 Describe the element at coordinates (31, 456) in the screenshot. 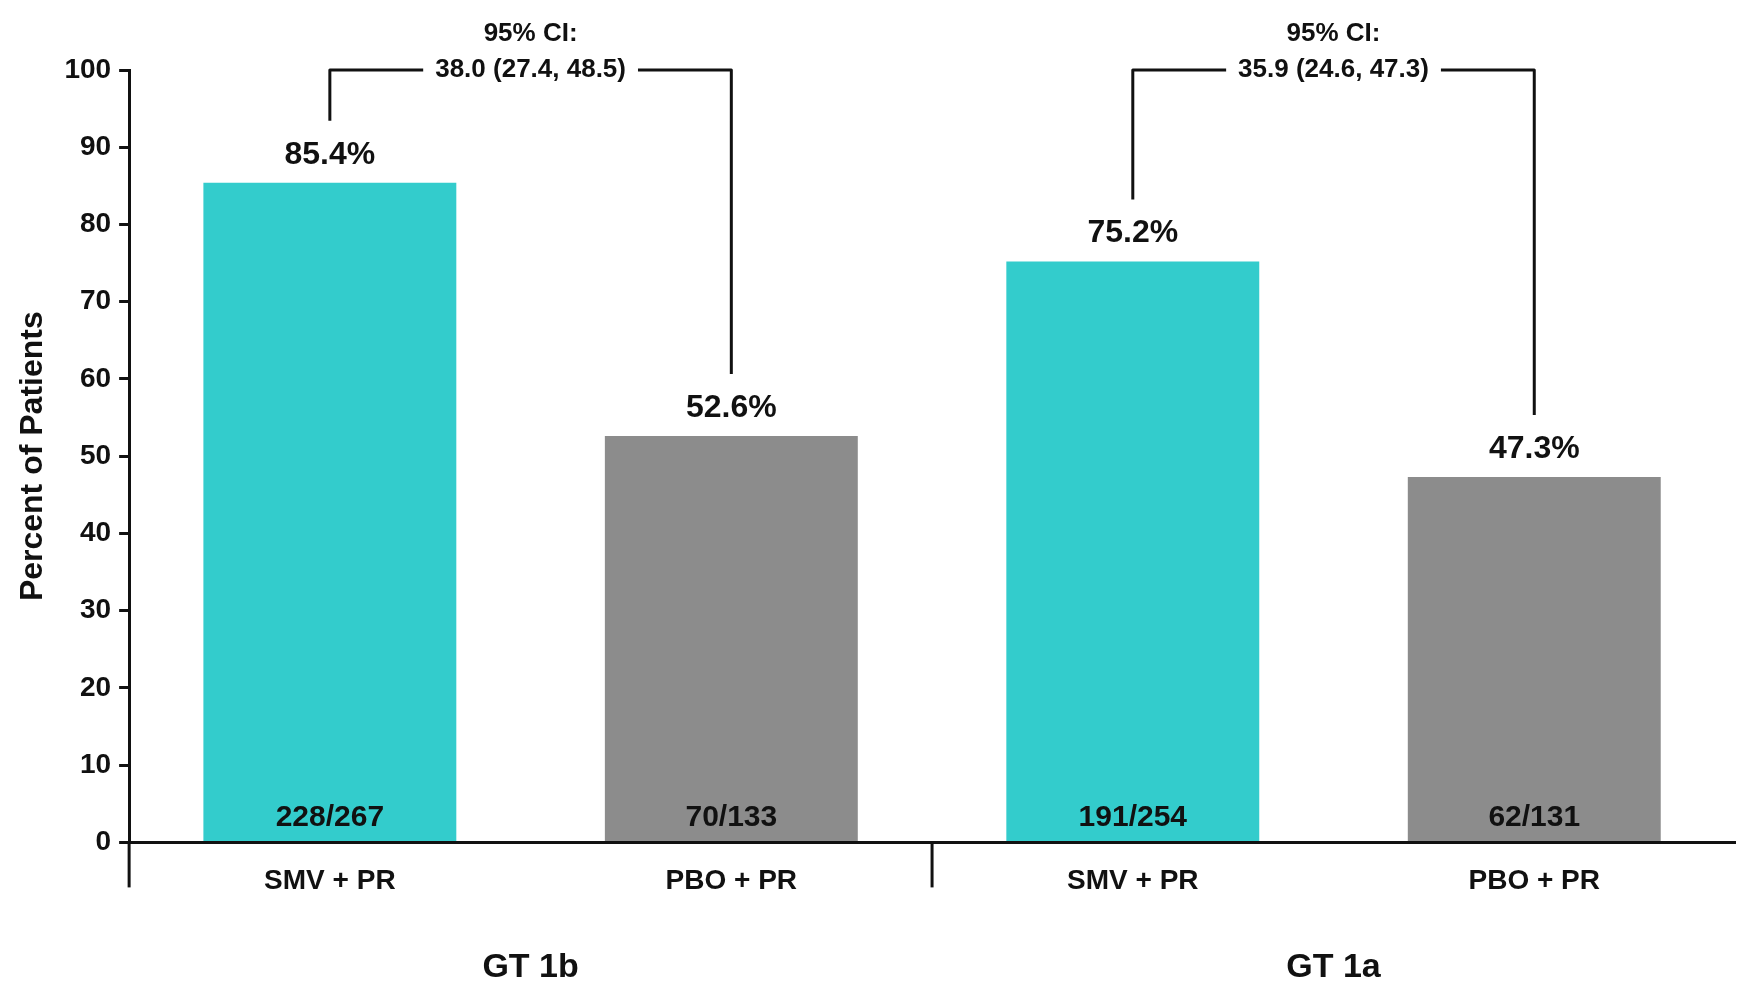

I see `y-axis-title: Percent of Patients` at that location.